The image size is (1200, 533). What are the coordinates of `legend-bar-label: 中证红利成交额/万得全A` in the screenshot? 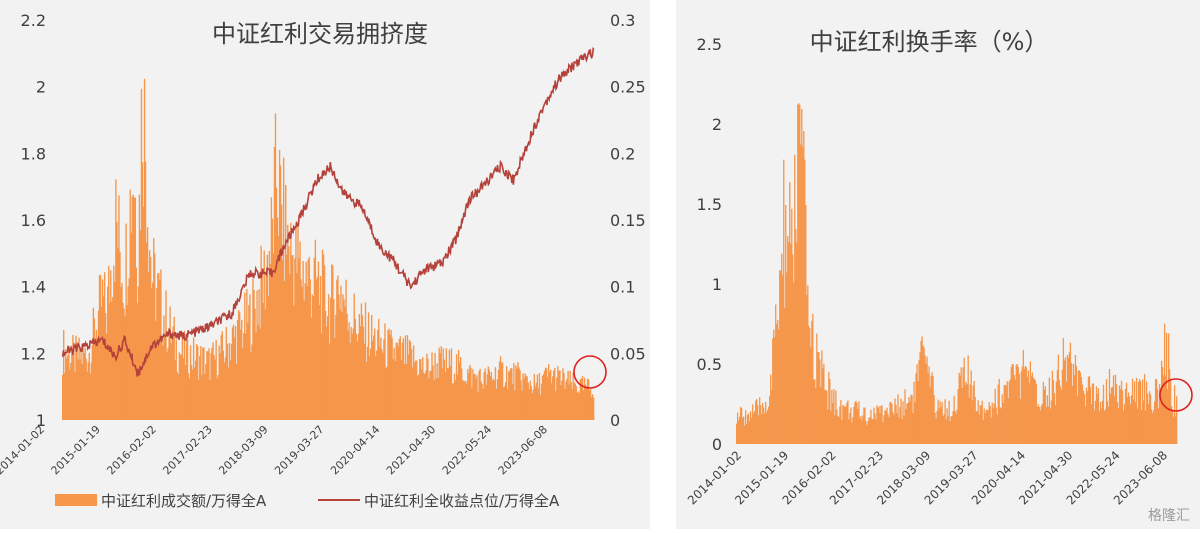 It's located at (184, 501).